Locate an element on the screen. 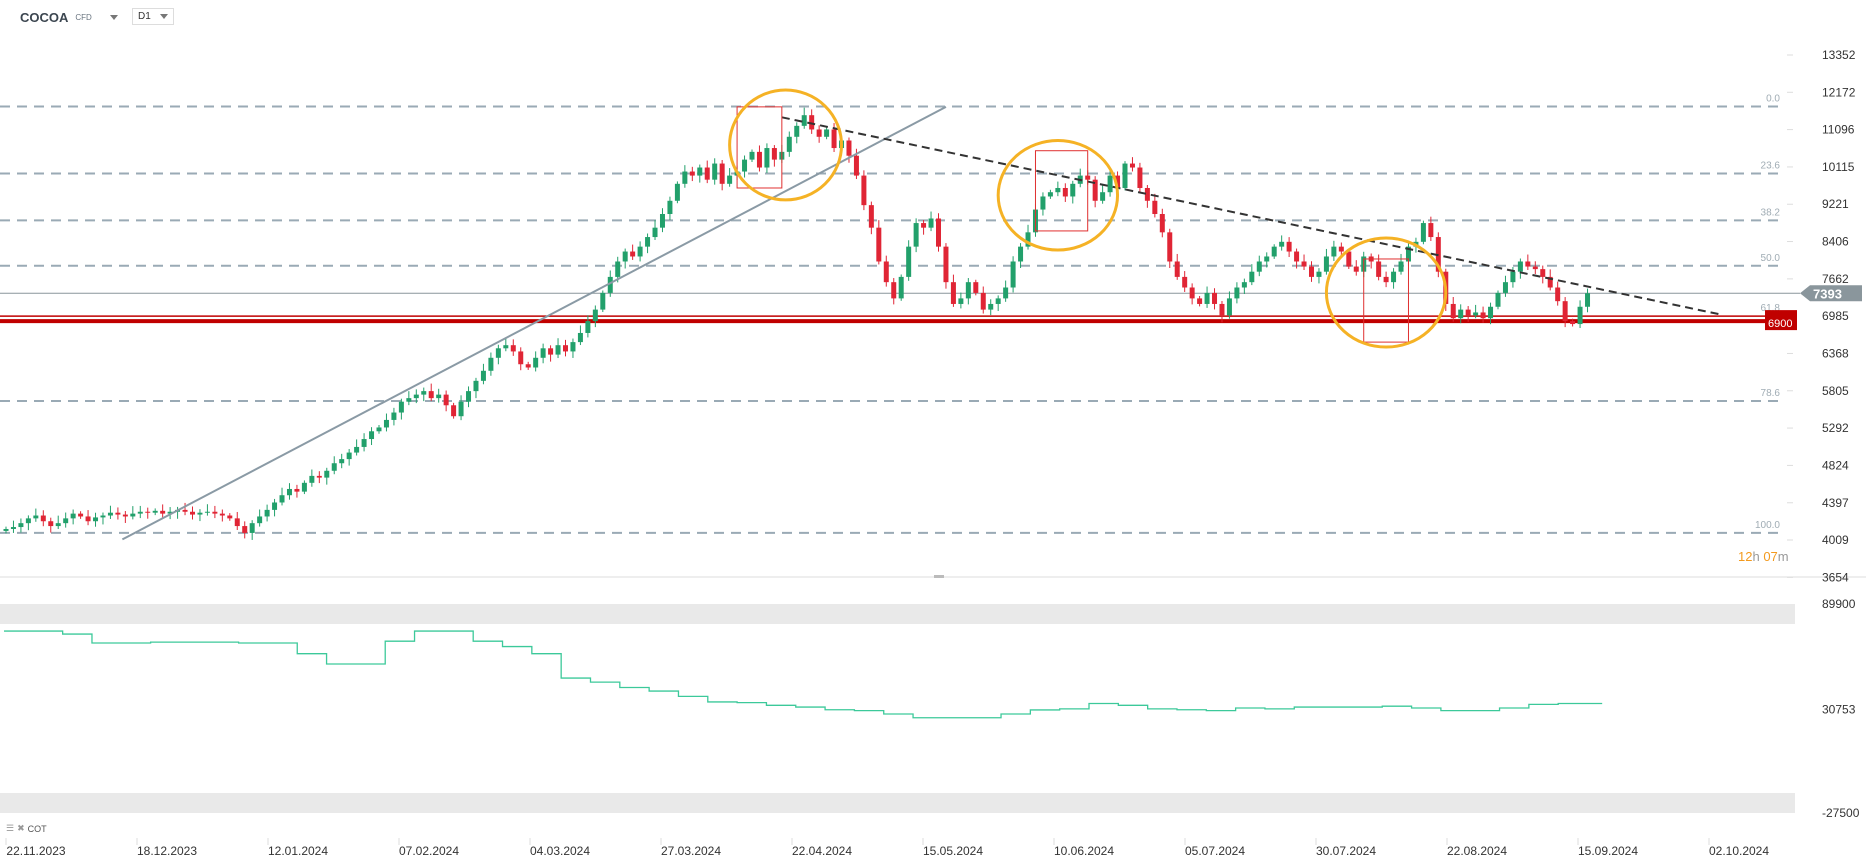  highlight-circle is located at coordinates (1058, 195).